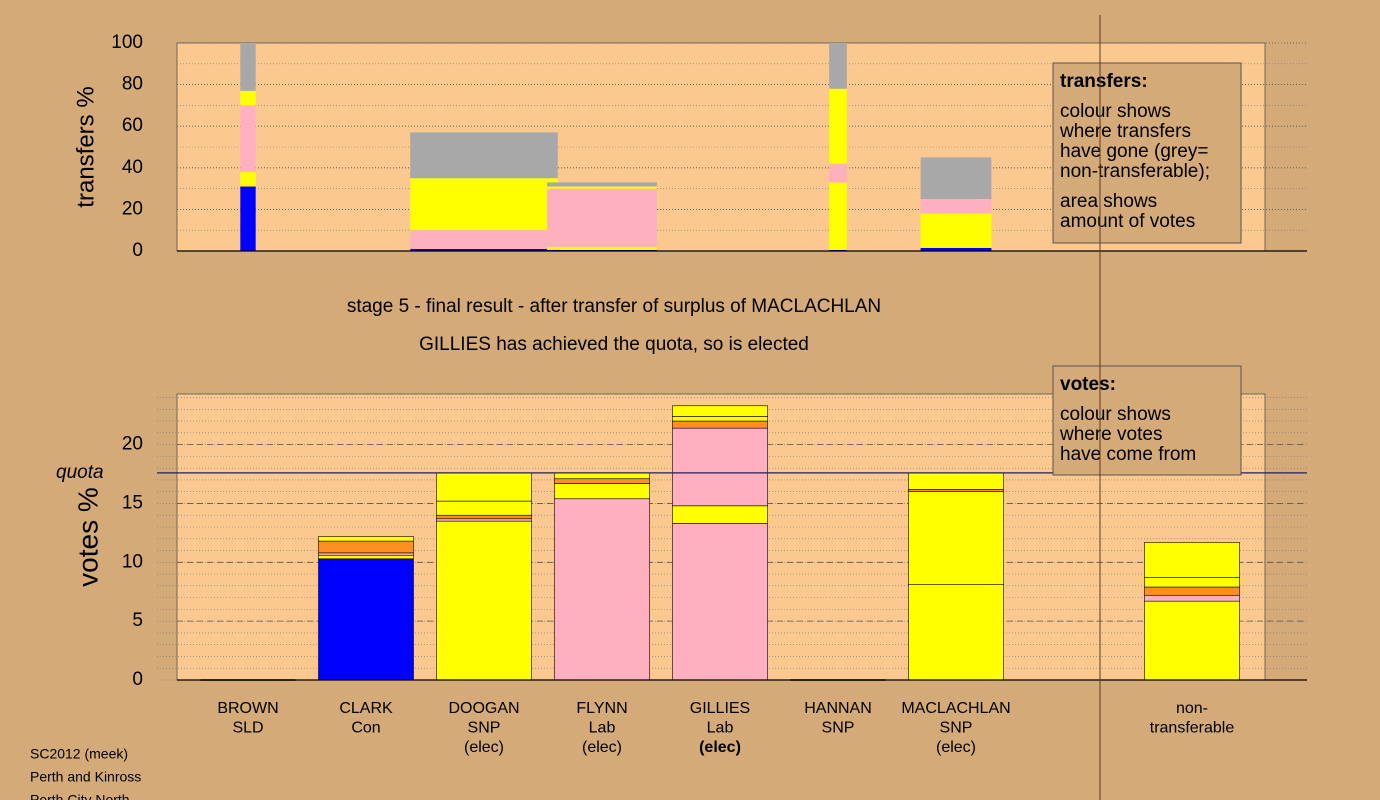 This screenshot has width=1380, height=800. I want to click on y-axis-label: votes %, so click(87, 537).